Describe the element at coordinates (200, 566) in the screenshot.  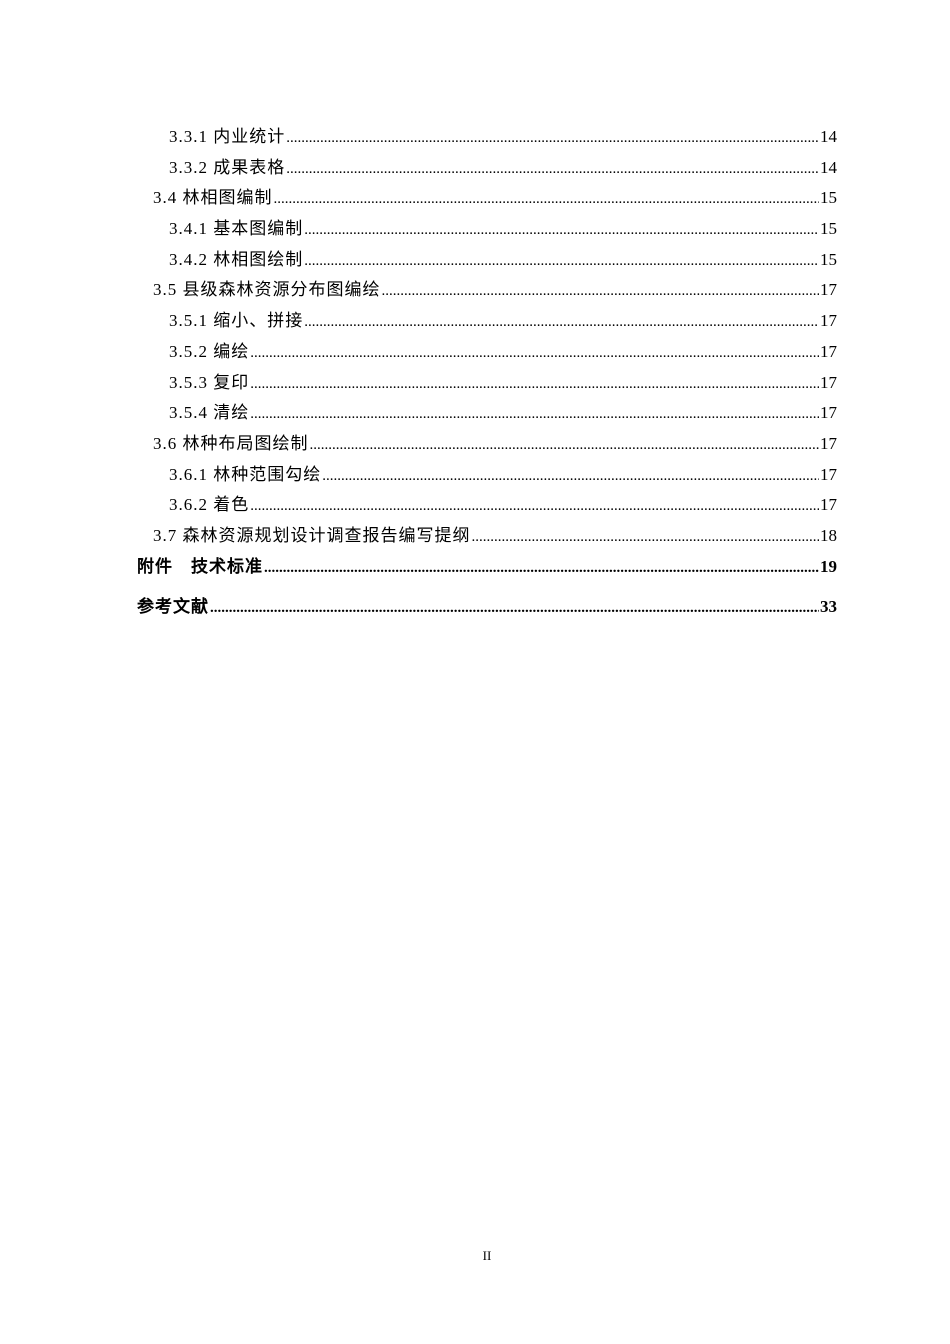
I see `toc-entry-title: 附件 技术标准` at that location.